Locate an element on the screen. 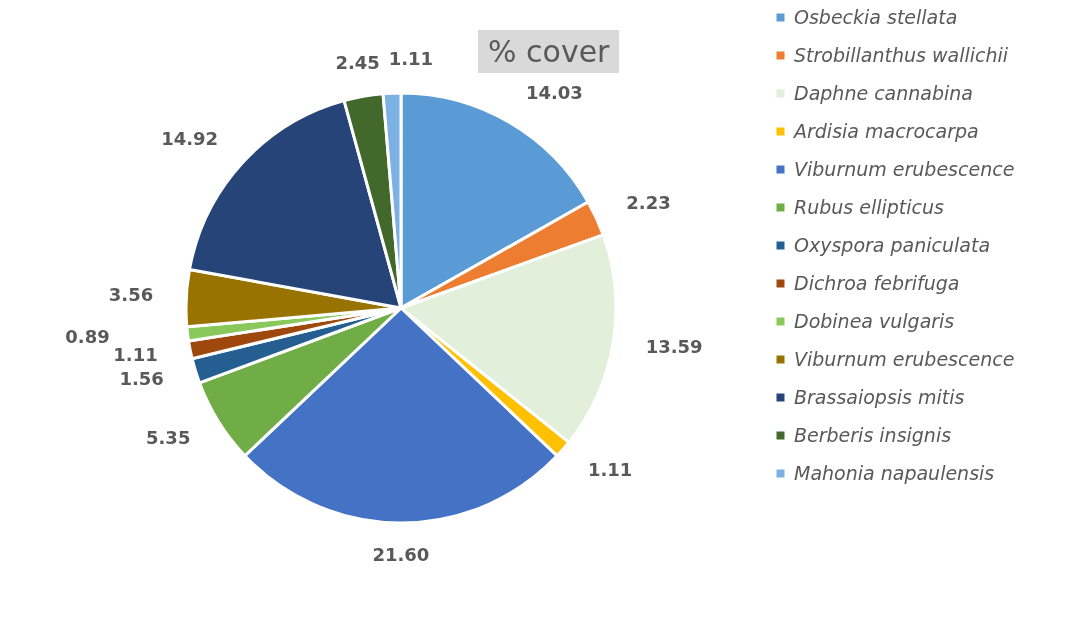 This screenshot has width=1073, height=644. data-label: 5.35 is located at coordinates (168, 438).